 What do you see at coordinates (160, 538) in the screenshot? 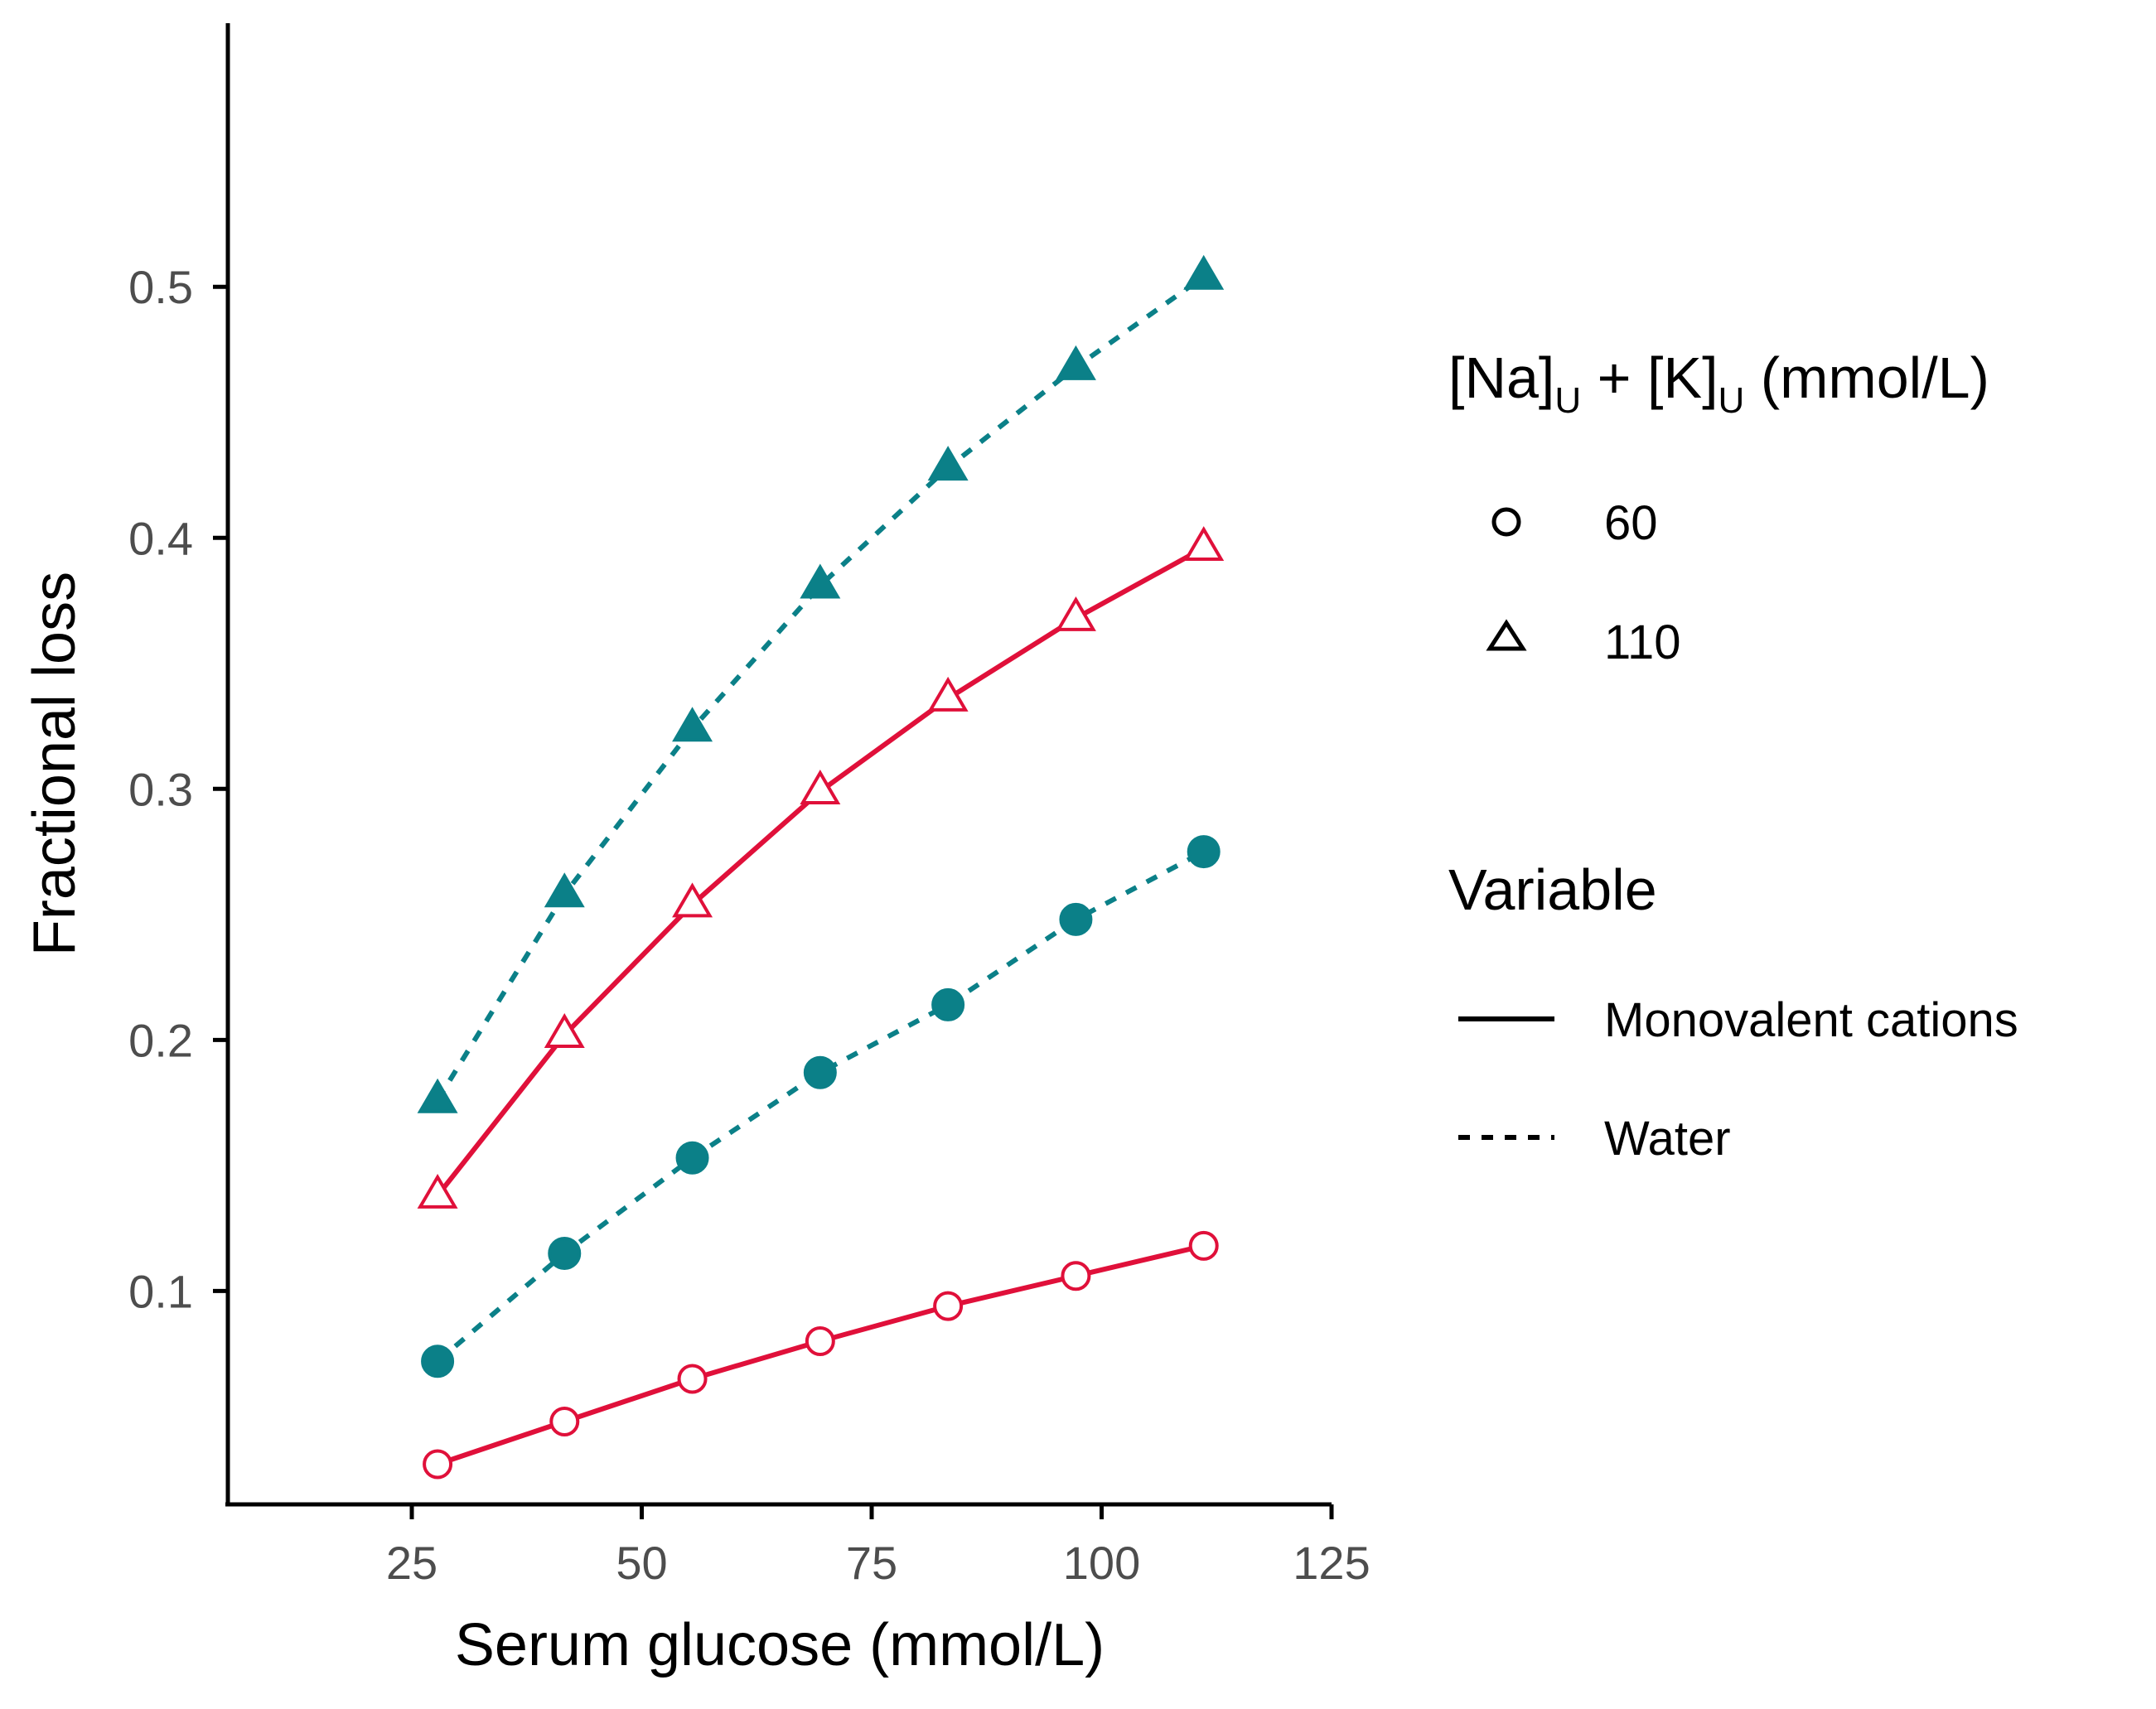
I see `y-tick-label: 0.4` at bounding box center [160, 538].